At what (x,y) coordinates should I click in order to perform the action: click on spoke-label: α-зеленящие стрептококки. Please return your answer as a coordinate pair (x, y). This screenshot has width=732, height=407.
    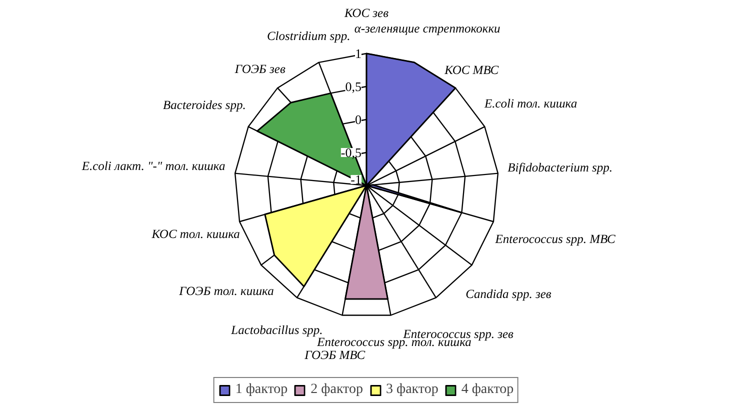
    Looking at the image, I should click on (427, 29).